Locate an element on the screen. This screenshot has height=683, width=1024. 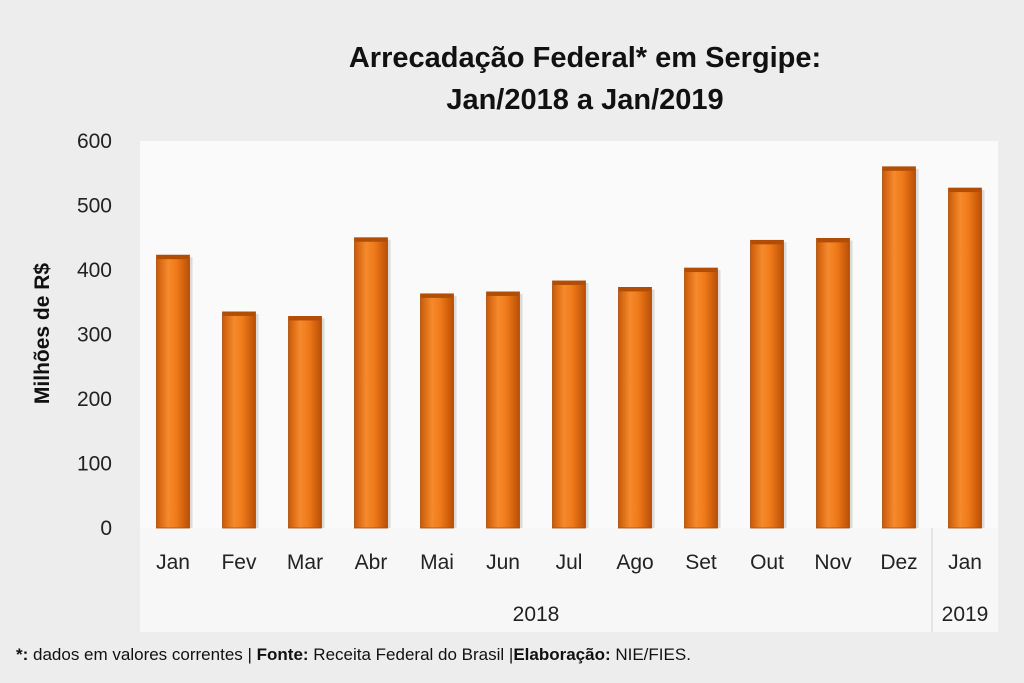
category-axis-area is located at coordinates (569, 580).